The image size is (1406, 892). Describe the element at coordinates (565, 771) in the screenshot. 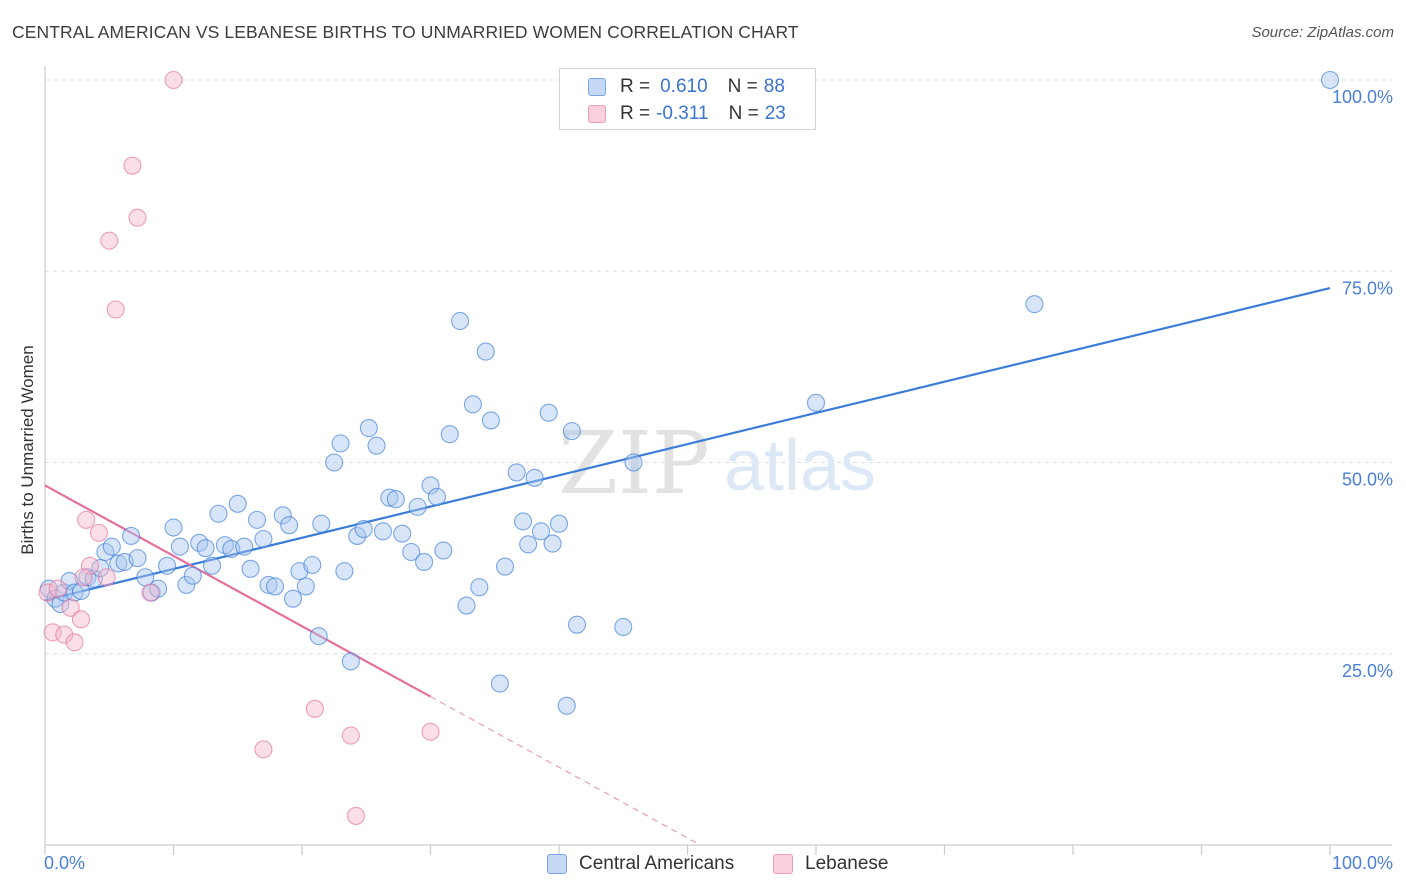

I see `trend-line-extension` at that location.